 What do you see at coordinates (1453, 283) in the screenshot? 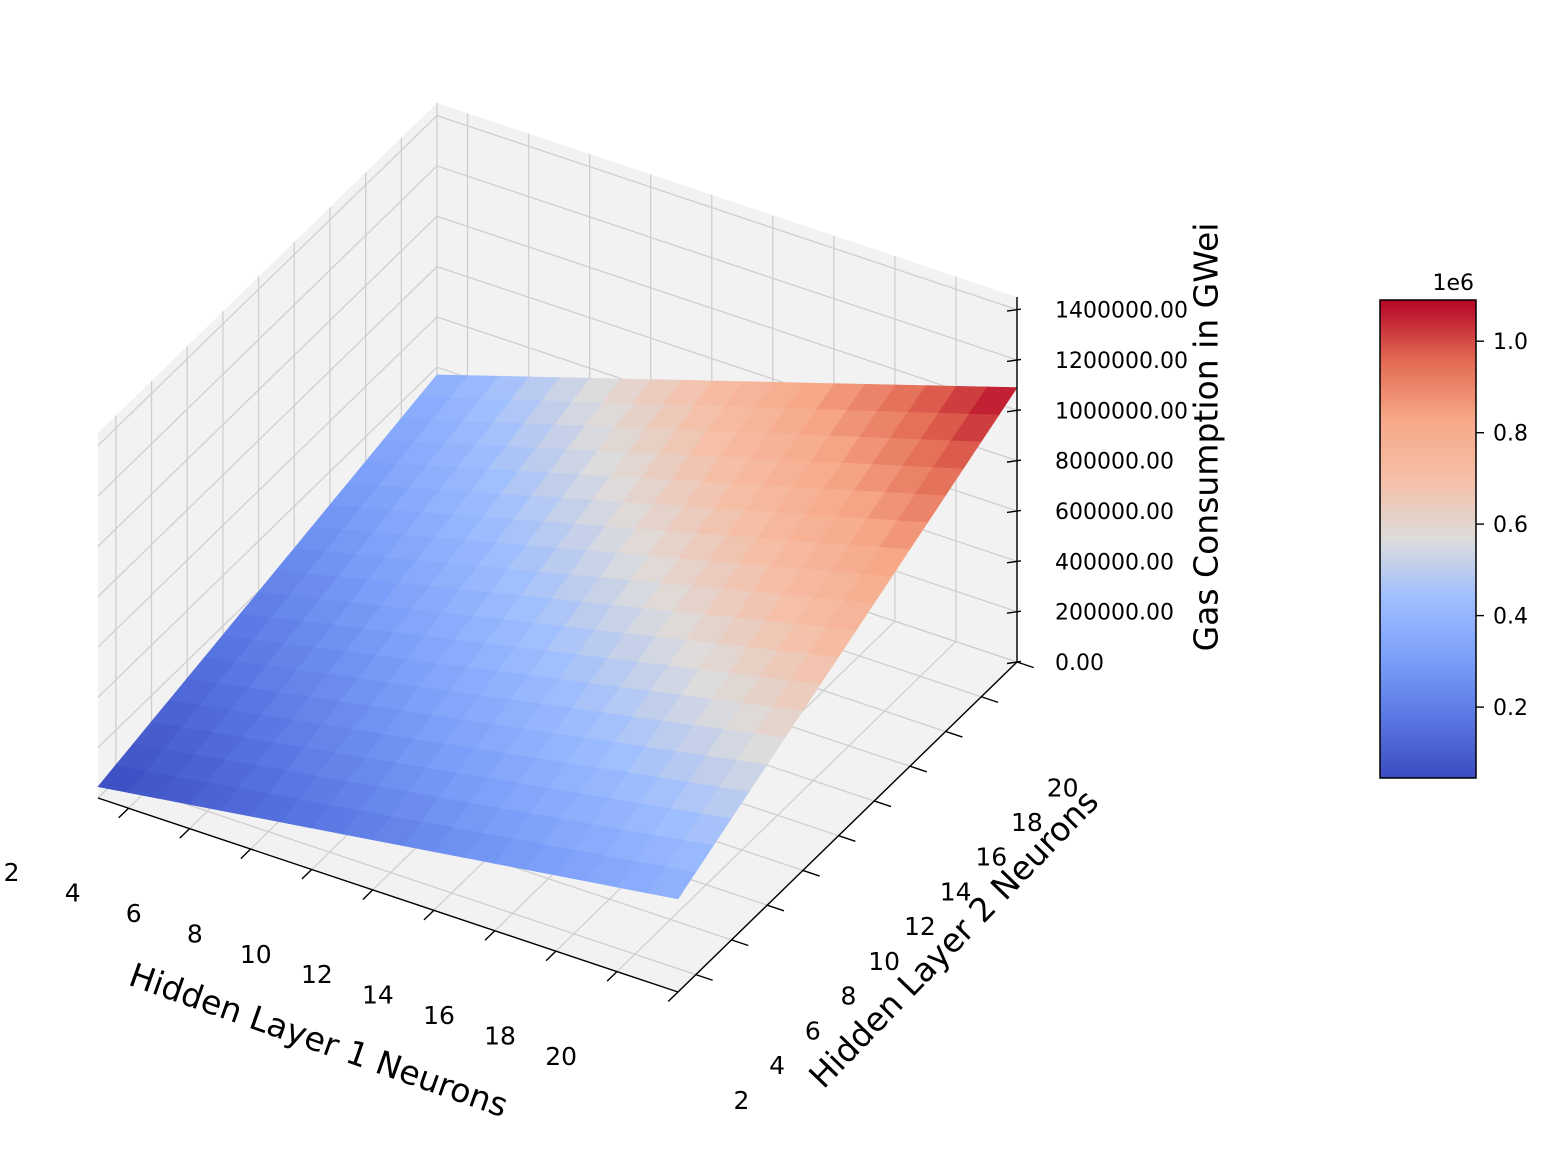
I see `colorbar-offset-label: 1e6` at bounding box center [1453, 283].